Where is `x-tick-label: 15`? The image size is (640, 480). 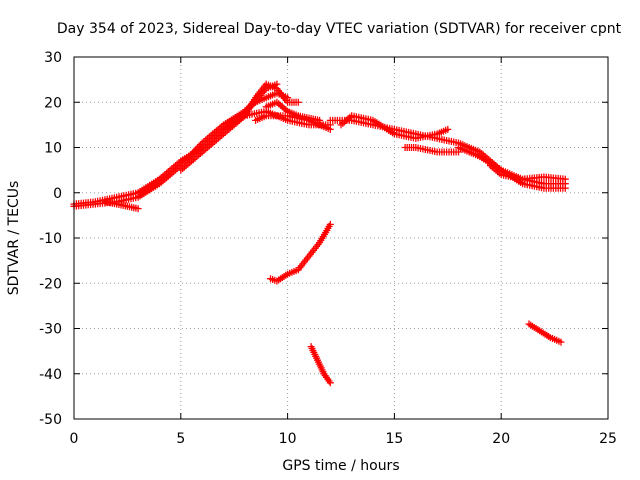 x-tick-label: 15 is located at coordinates (394, 439).